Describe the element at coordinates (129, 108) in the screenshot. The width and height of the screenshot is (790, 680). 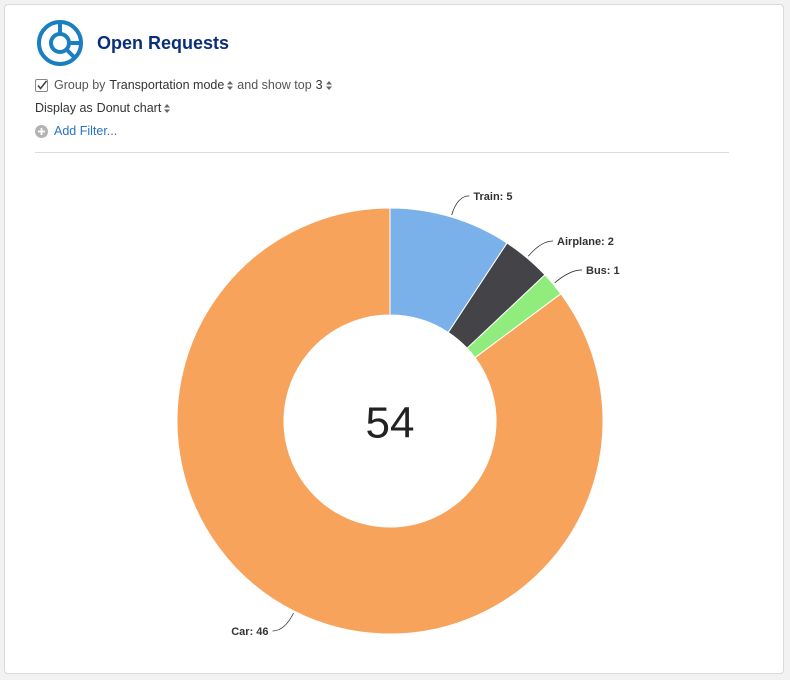
I see `display-as-value: Donut chart` at that location.